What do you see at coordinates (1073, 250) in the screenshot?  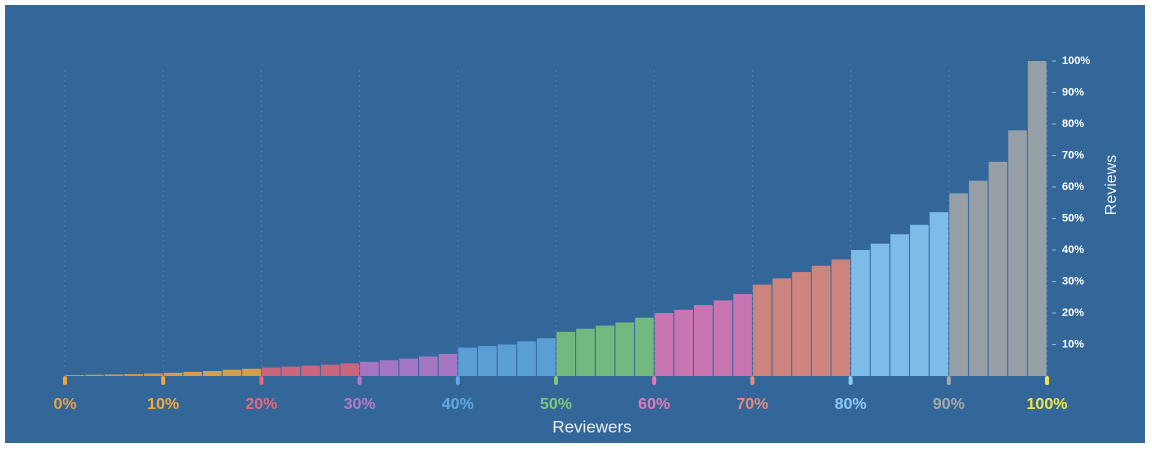 I see `y-tick-label: 40%` at bounding box center [1073, 250].